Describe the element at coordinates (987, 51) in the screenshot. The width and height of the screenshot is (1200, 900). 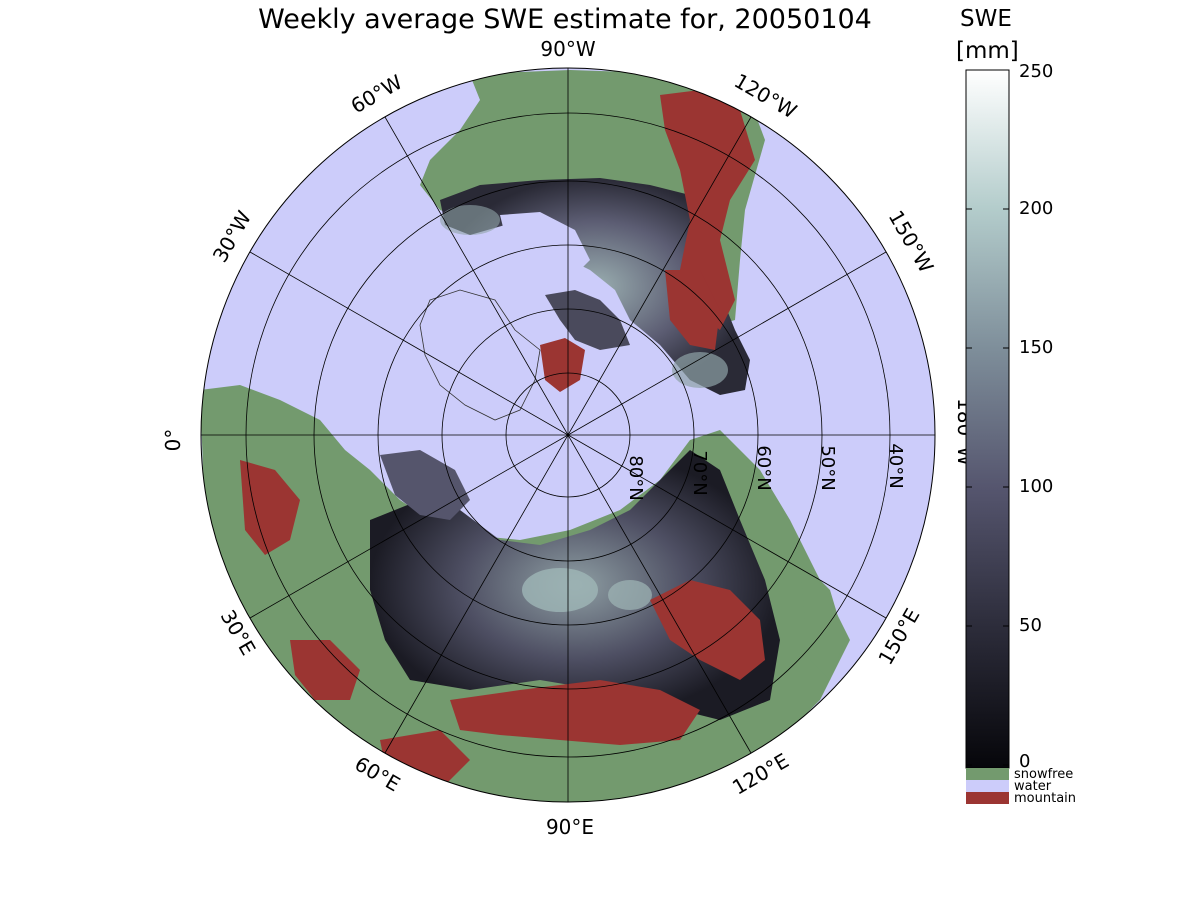
I see `colorbar-unit: [mm]` at that location.